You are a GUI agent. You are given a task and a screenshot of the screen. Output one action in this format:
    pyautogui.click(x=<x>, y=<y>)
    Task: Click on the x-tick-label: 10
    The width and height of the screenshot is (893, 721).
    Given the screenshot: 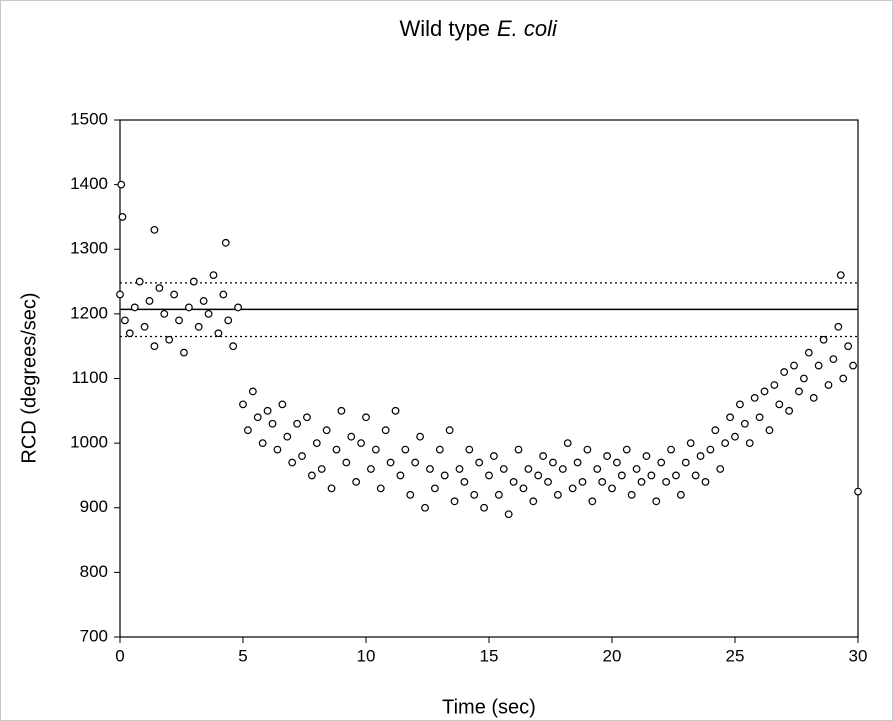 What is the action you would take?
    pyautogui.click(x=366, y=655)
    